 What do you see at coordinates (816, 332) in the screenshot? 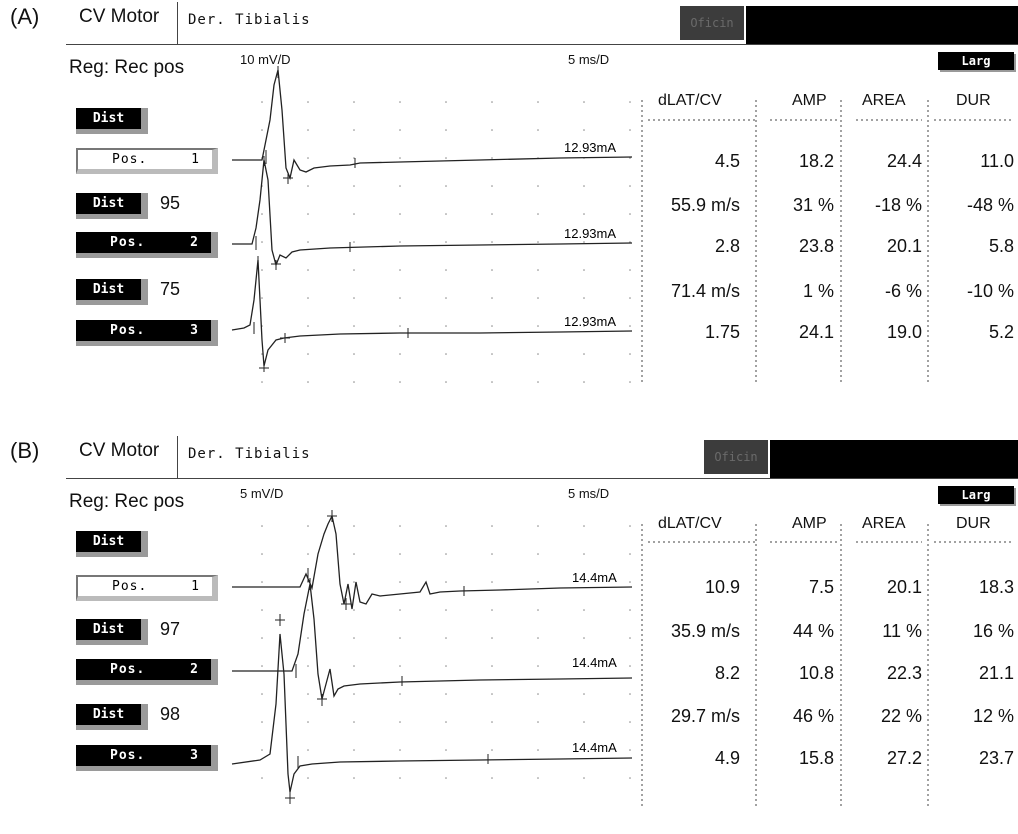
I see `table-cell: 24.1` at bounding box center [816, 332].